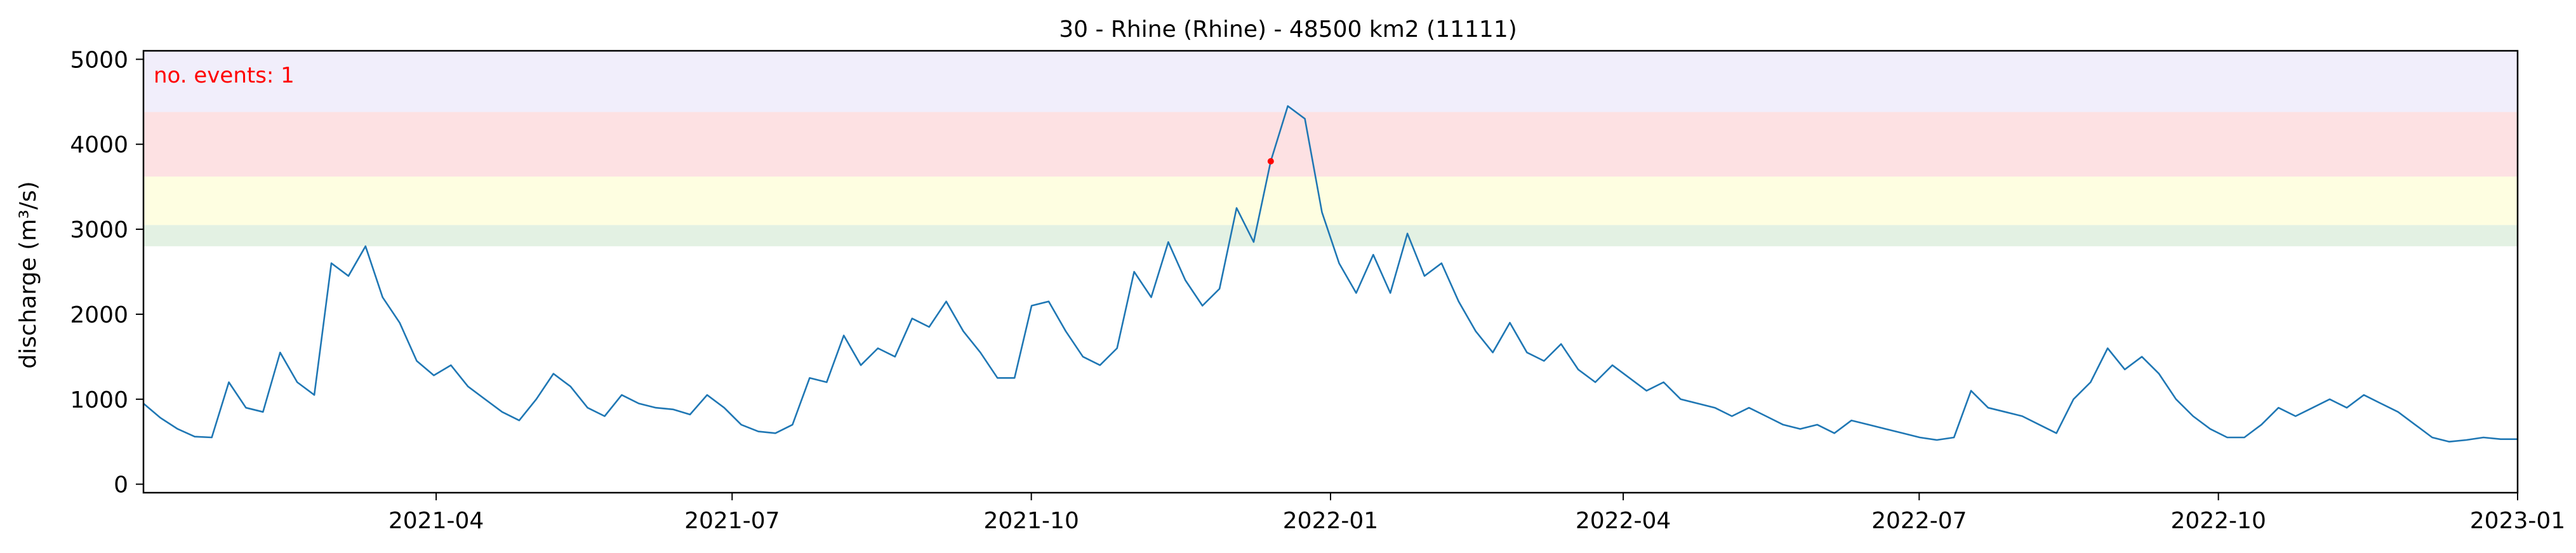  I want to click on chart-title: 30 - Rhine (Rhine) - 48500 km2 (11111), so click(1288, 30).